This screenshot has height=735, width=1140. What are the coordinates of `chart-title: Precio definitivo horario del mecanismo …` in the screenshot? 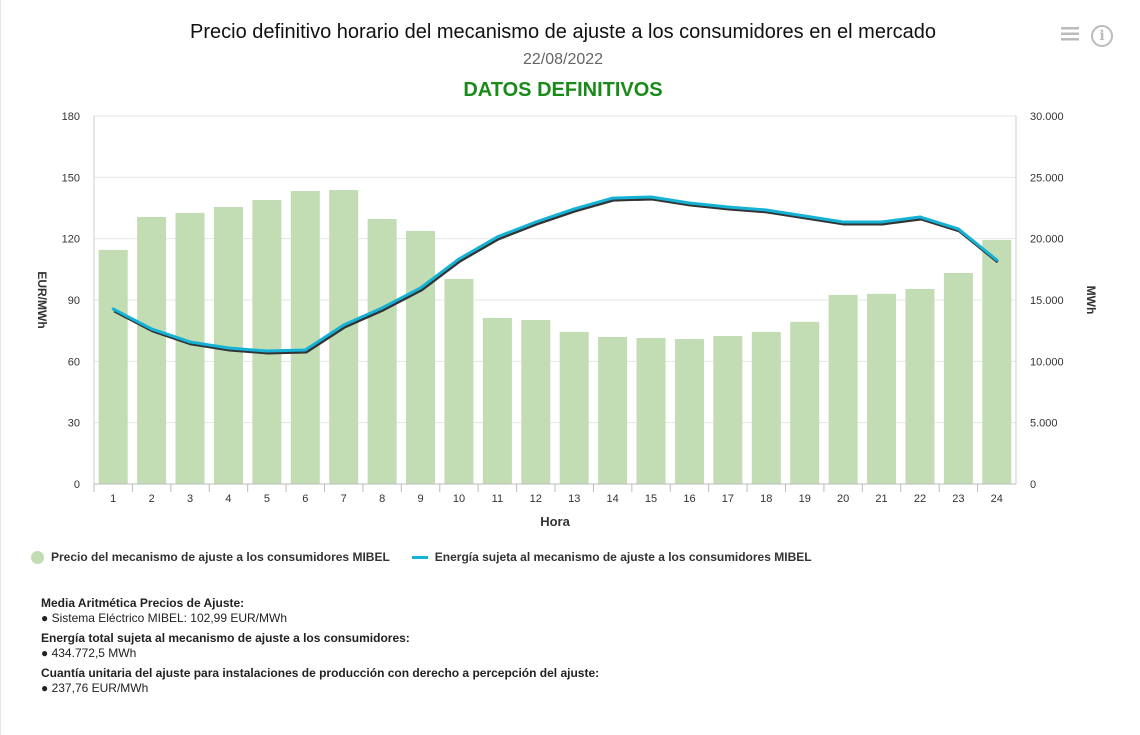 It's located at (563, 32).